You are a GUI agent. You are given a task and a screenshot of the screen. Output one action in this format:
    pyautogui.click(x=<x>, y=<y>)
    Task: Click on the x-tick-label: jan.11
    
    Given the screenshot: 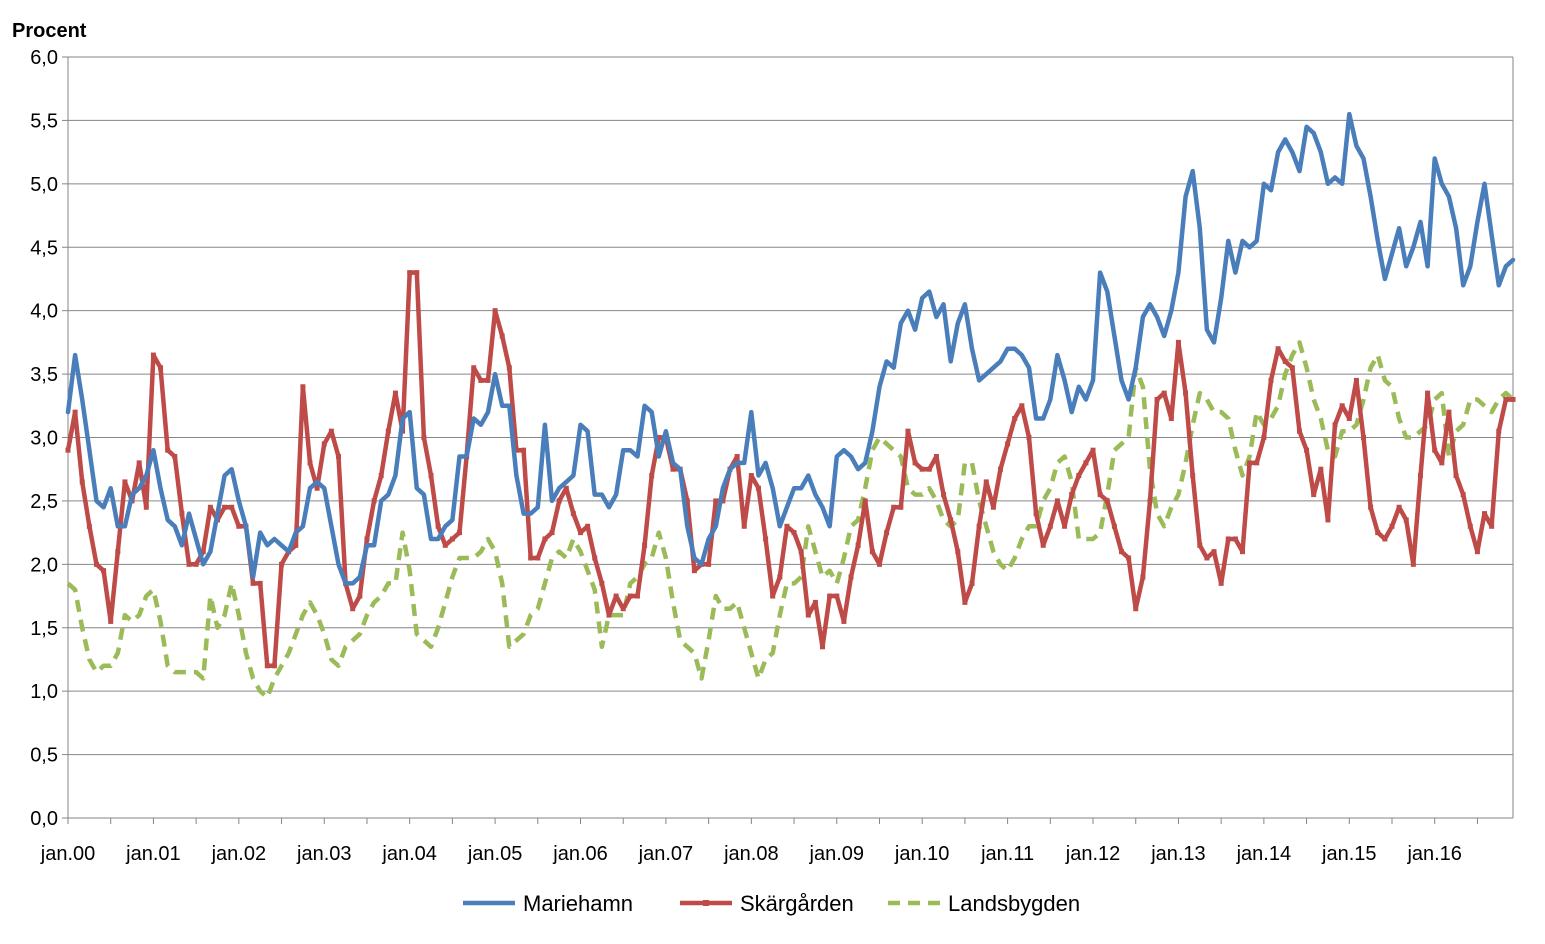 What is the action you would take?
    pyautogui.click(x=1007, y=854)
    